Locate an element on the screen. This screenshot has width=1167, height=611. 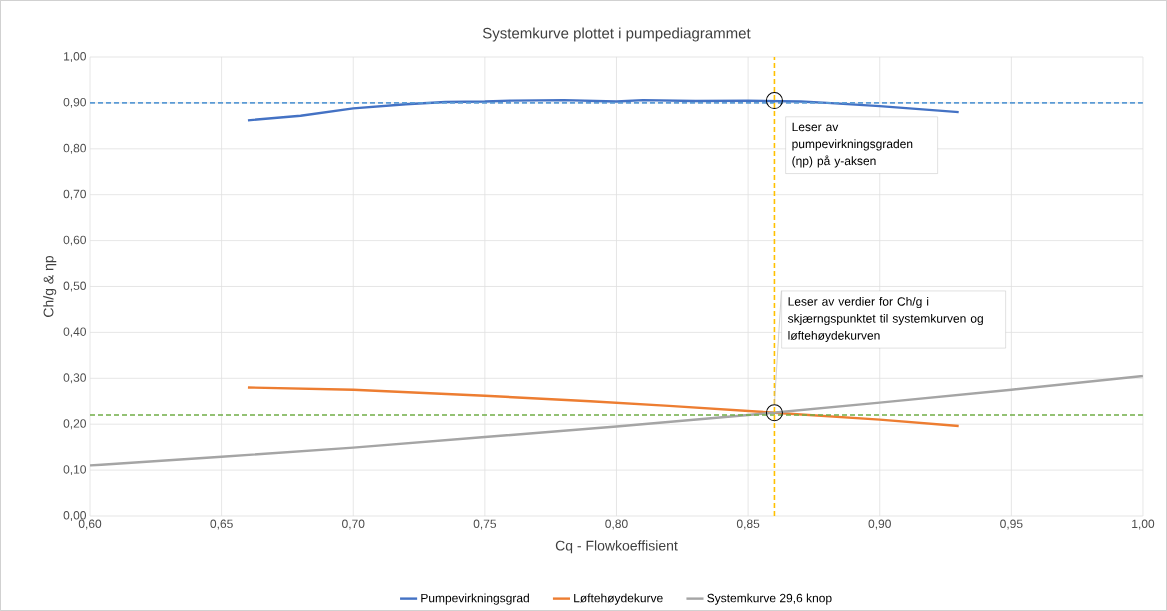
x-tick-label: 0,85 is located at coordinates (748, 524).